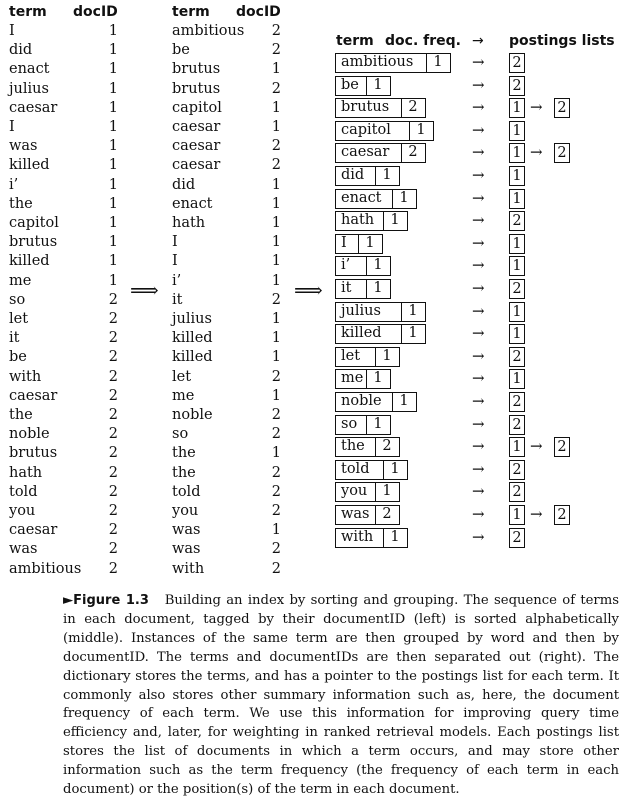  Describe the element at coordinates (380, 311) in the screenshot. I see `dictionary-entry: julius 1` at that location.